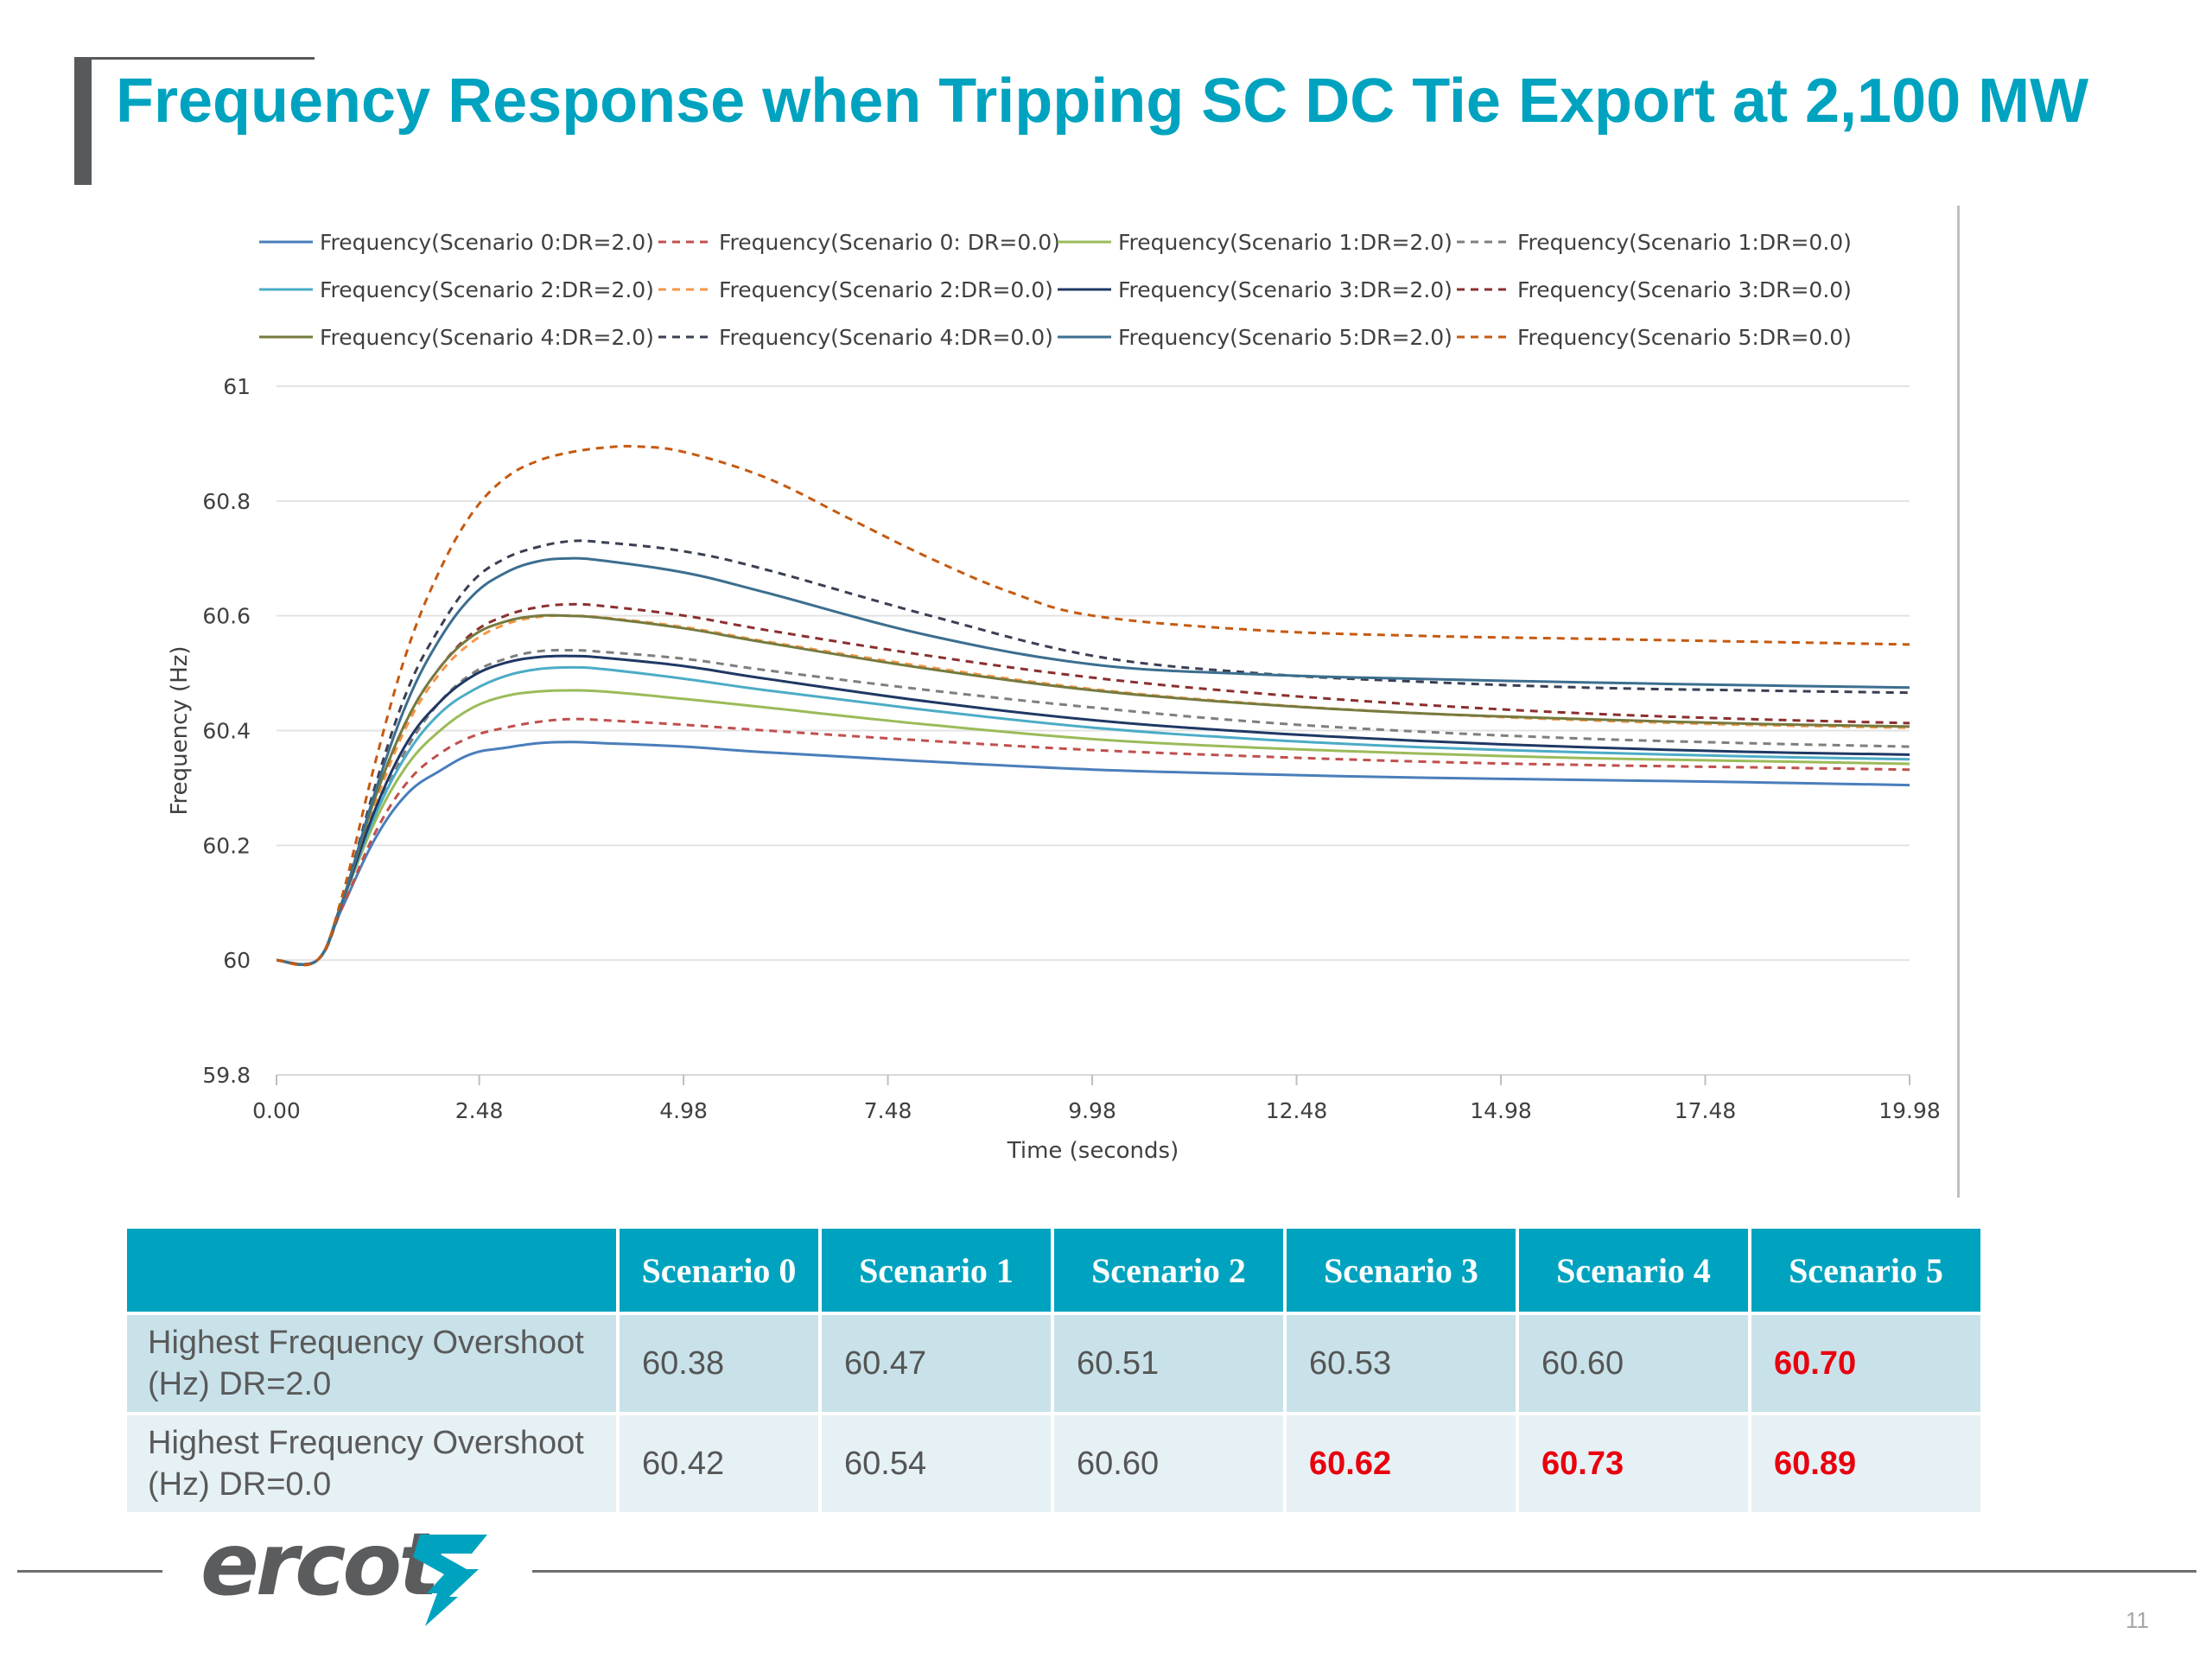 The height and width of the screenshot is (1659, 2212). I want to click on table-cell: 60.51, so click(1168, 1363).